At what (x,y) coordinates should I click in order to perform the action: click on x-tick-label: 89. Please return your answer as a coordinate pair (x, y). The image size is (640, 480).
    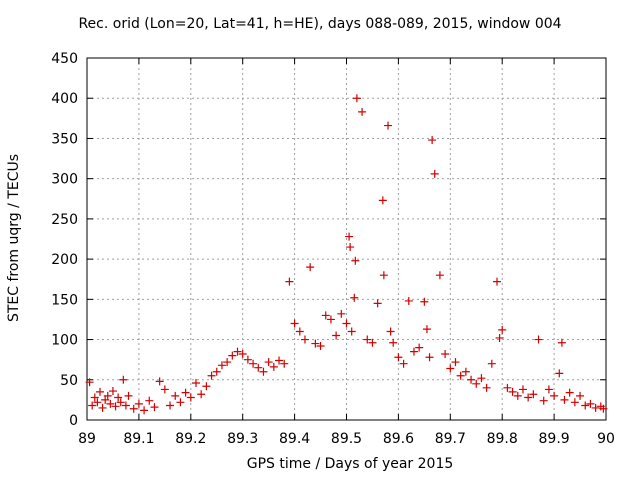
    Looking at the image, I should click on (87, 439).